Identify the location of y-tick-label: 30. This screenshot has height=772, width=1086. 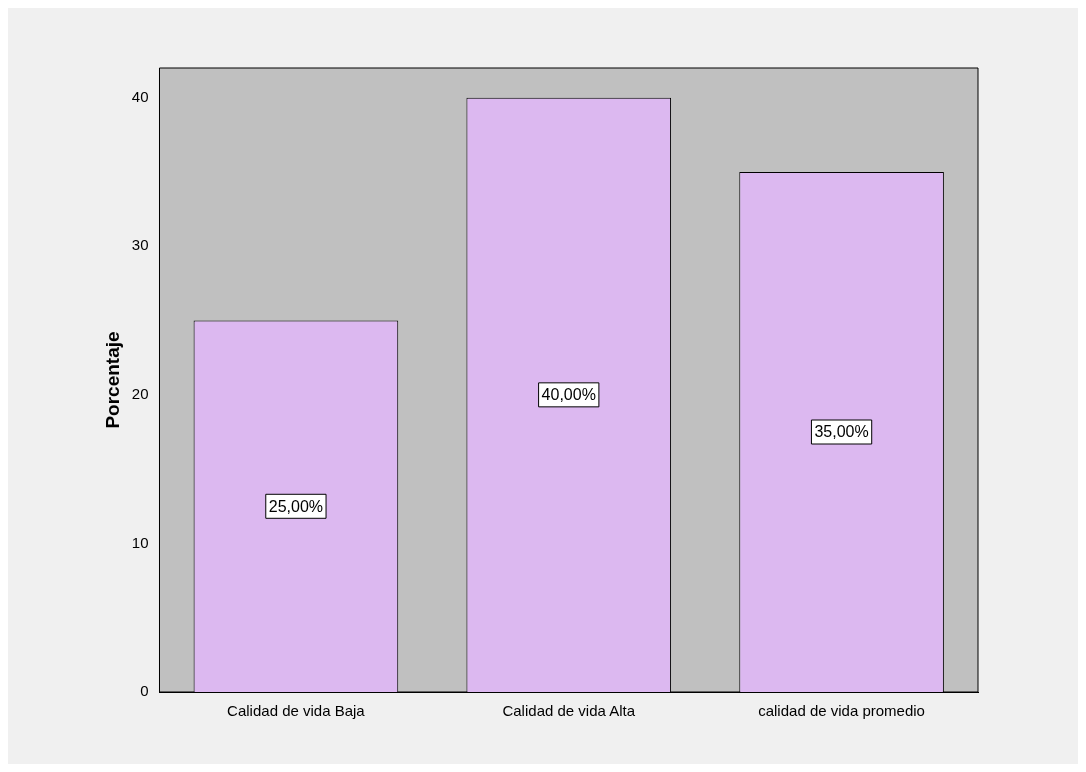
(140, 245).